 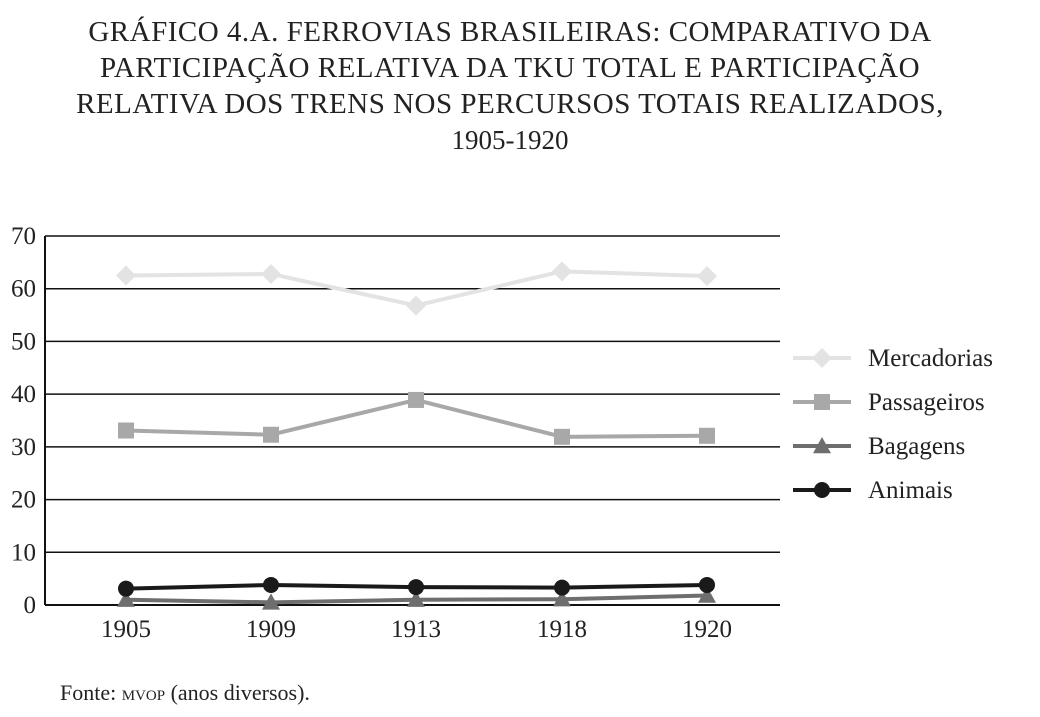 What do you see at coordinates (271, 629) in the screenshot?
I see `x-tick-label: 1909` at bounding box center [271, 629].